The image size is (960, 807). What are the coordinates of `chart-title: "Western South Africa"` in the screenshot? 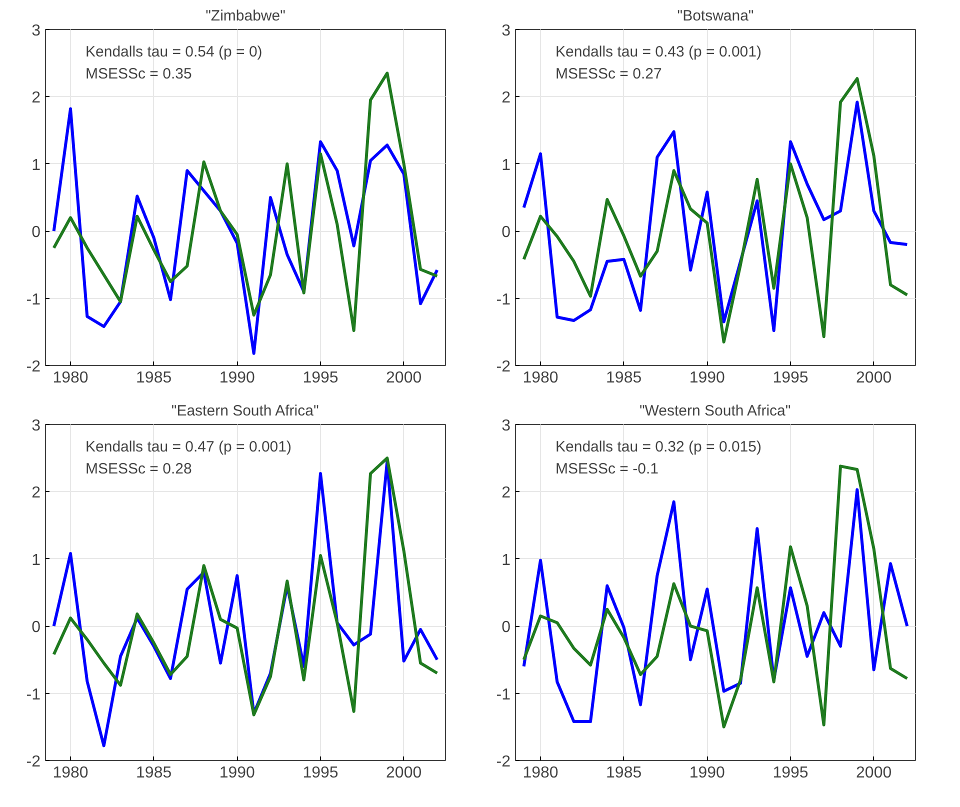 It's located at (715, 411).